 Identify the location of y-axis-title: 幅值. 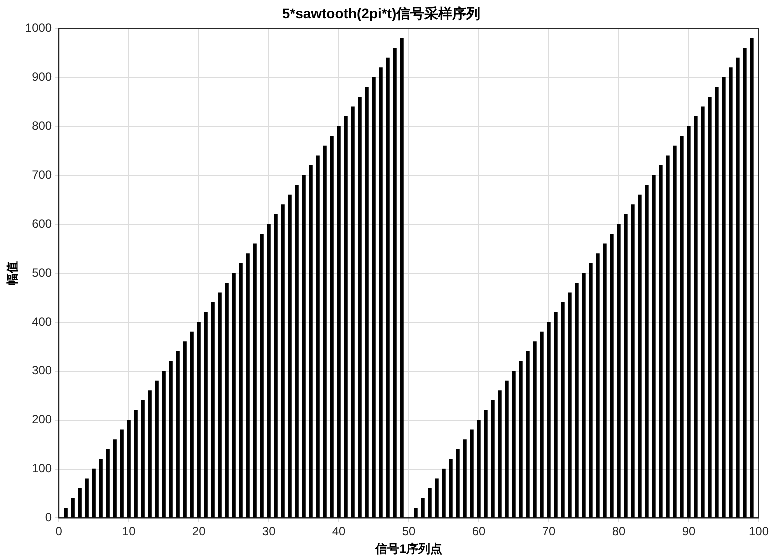
(13, 274).